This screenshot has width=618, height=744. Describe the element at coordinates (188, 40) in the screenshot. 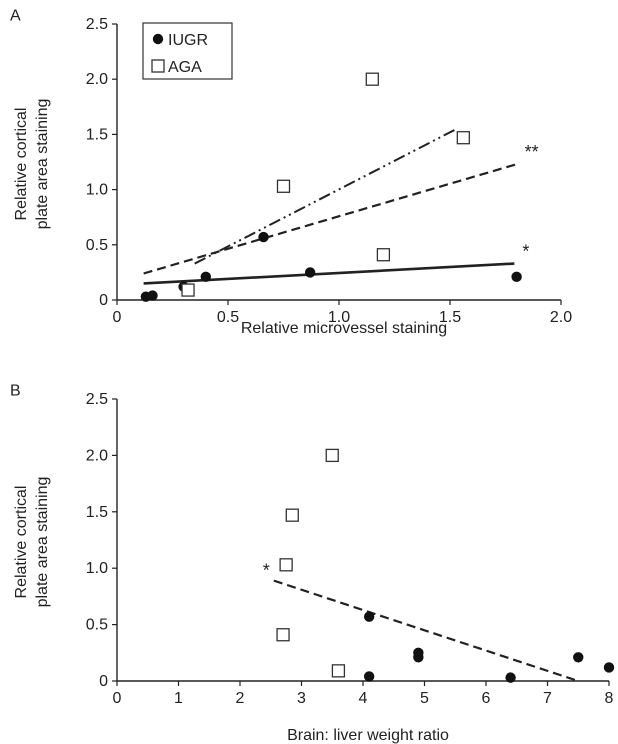

I see `legend-label-iugr: IUGR` at that location.